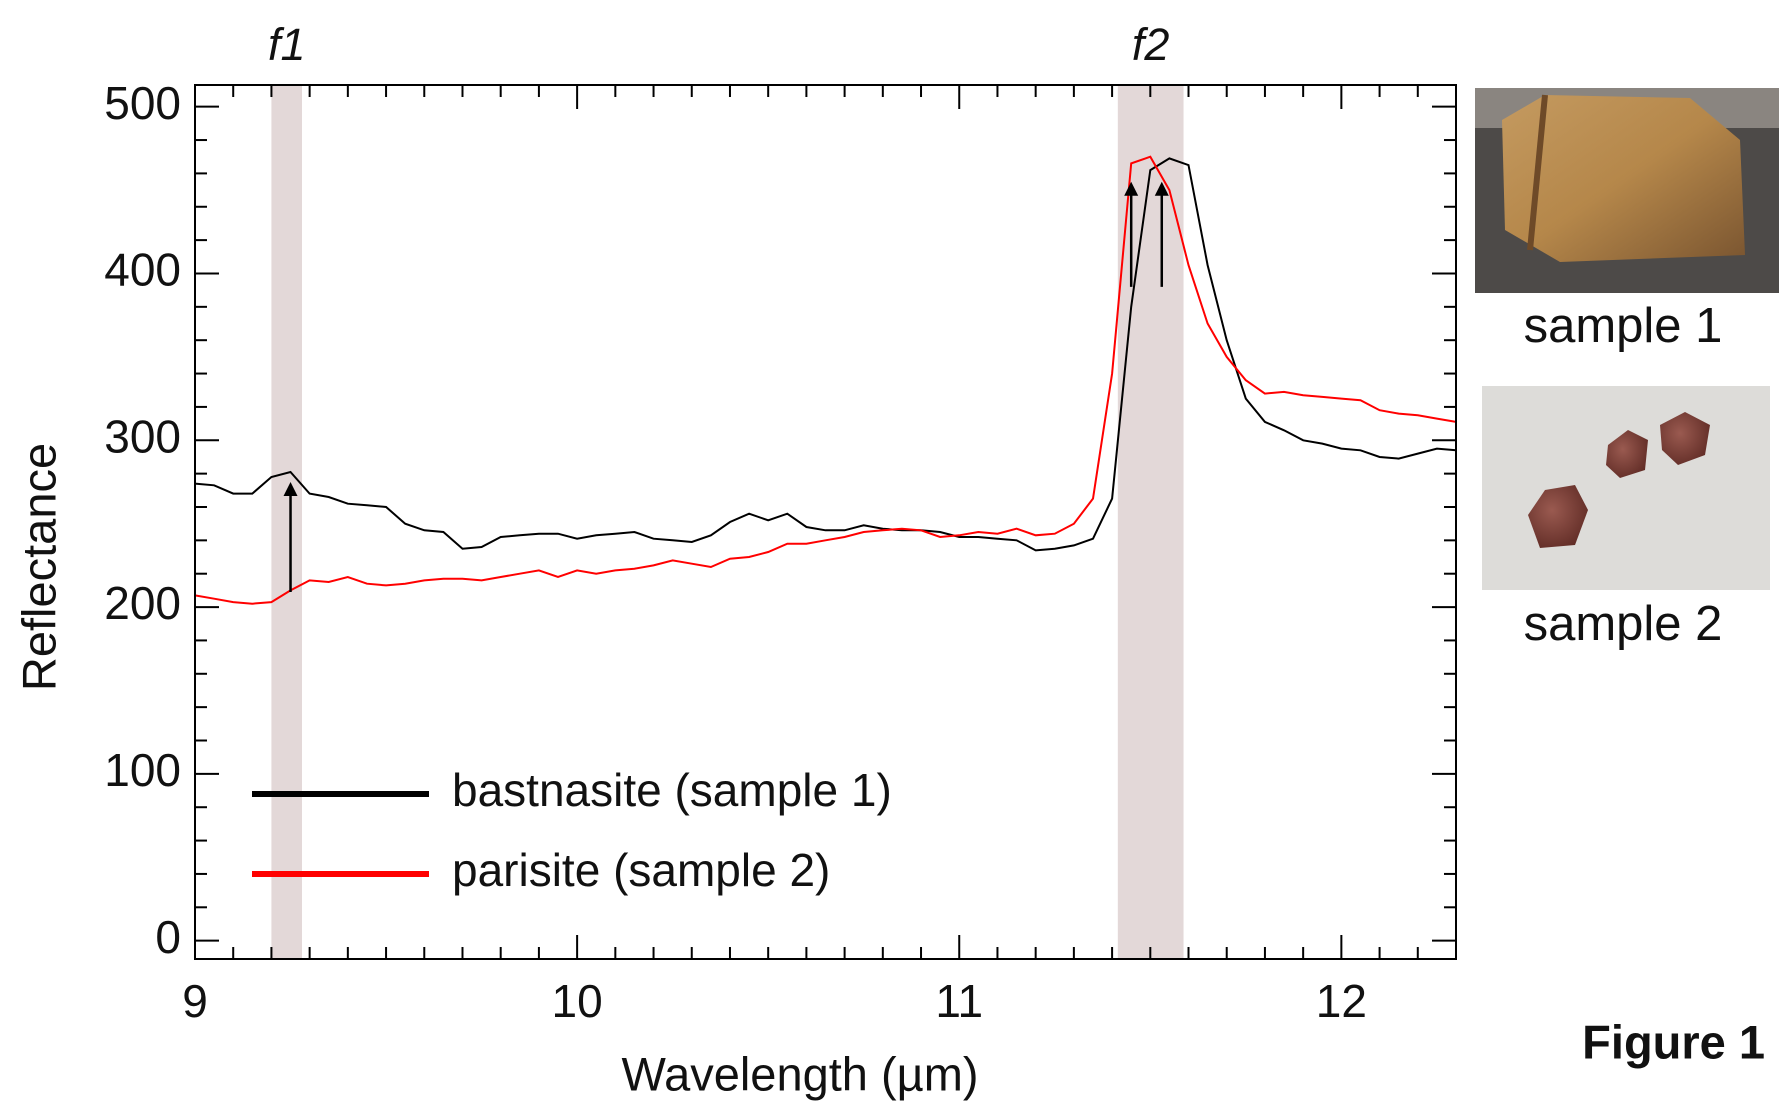 This screenshot has height=1110, width=1779. I want to click on y-tick-label: 100, so click(142, 770).